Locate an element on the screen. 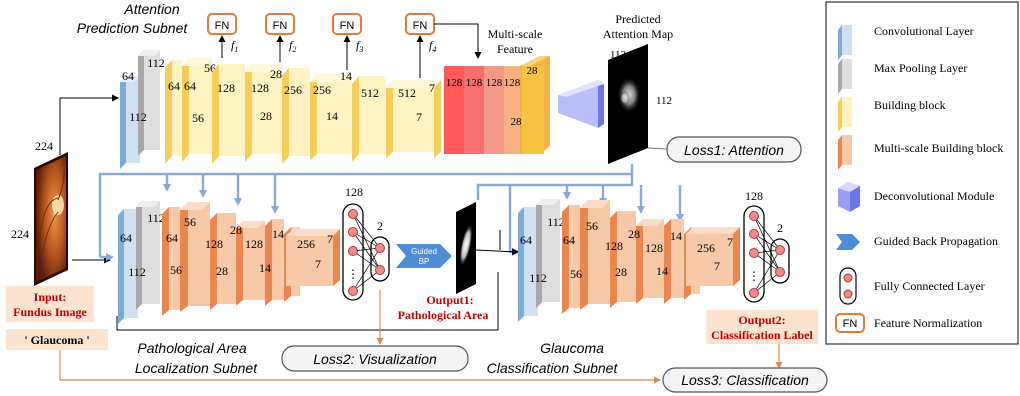 Image resolution: width=1020 pixels, height=396 pixels. attn-b128a: 128 is located at coordinates (226, 88).